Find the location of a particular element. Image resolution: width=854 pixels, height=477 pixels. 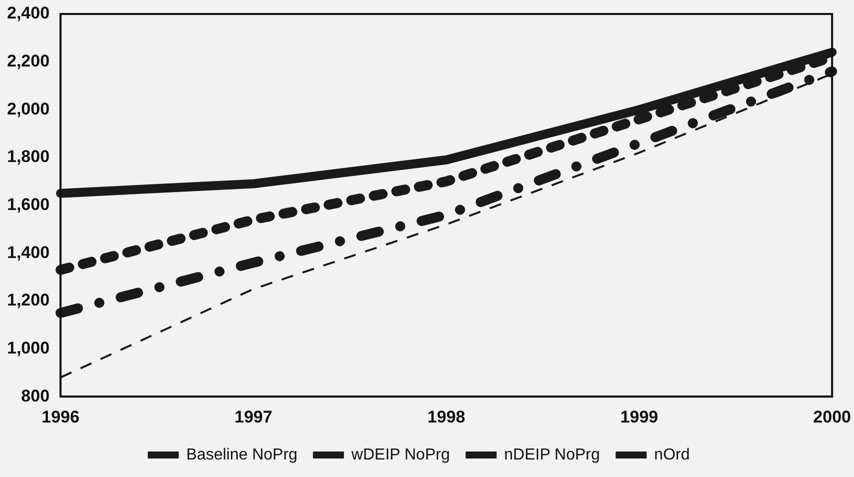

x-tick-label: 2000 is located at coordinates (832, 416).